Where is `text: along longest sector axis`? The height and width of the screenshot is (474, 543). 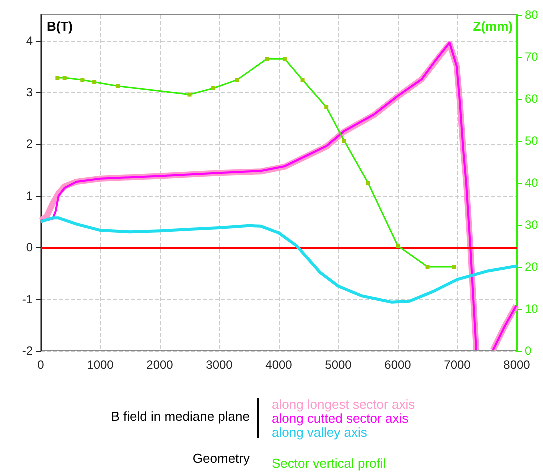 text: along longest sector axis is located at coordinates (344, 404).